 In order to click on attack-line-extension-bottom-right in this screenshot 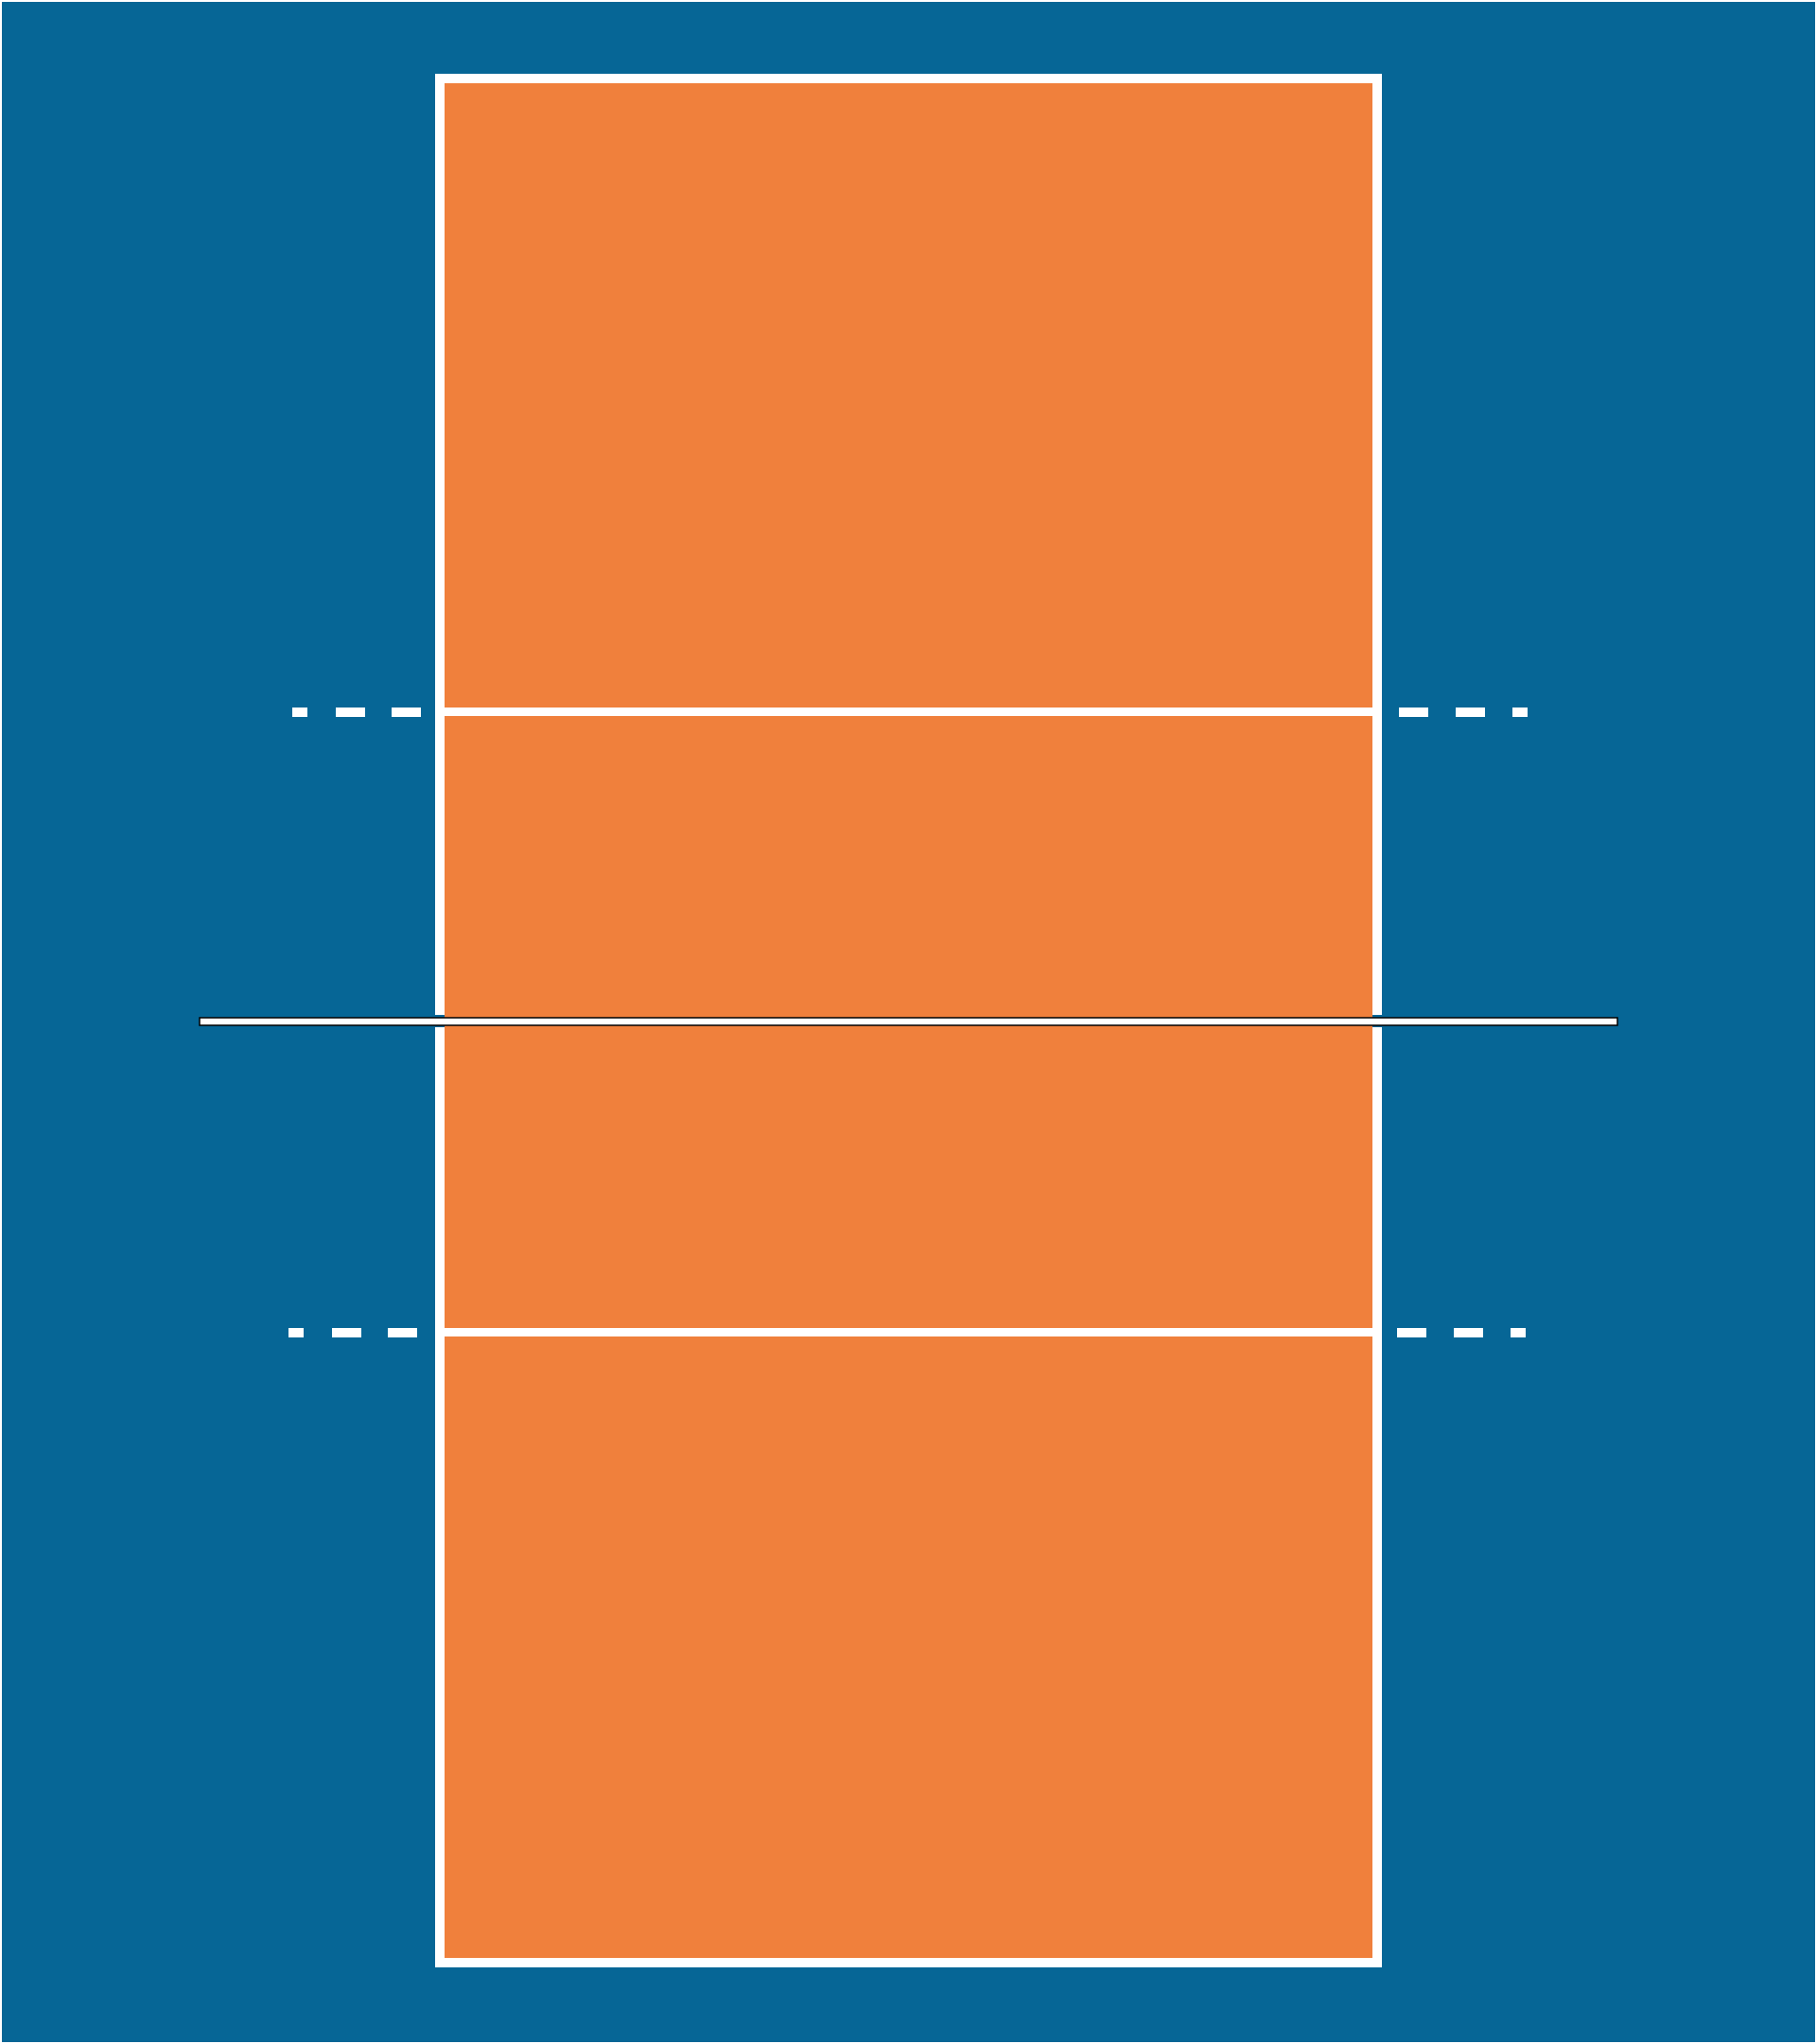, I will do `click(1461, 1332)`.